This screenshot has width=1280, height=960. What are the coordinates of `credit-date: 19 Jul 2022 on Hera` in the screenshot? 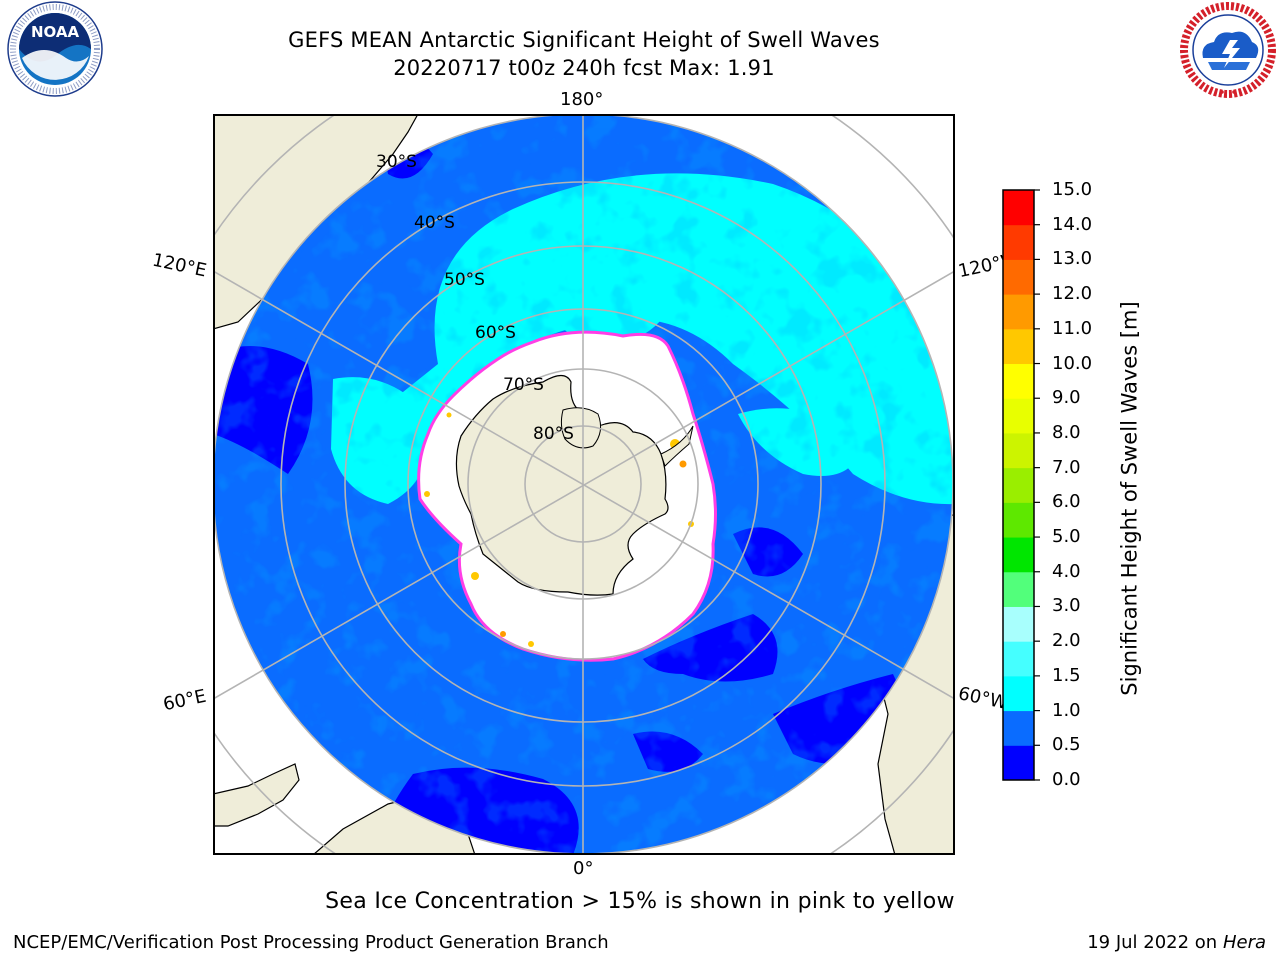 It's located at (1176, 942).